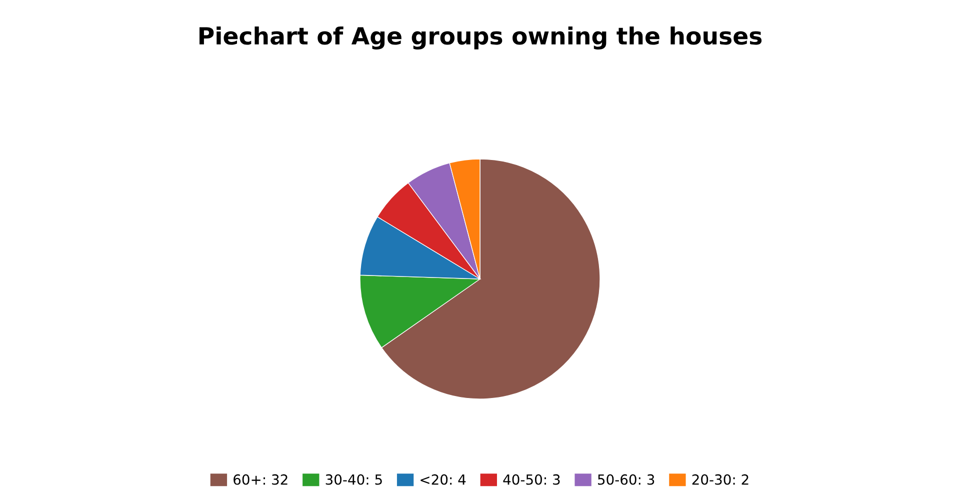 The height and width of the screenshot is (500, 960). What do you see at coordinates (443, 479) in the screenshot?
I see `legend-label: <20: 4` at bounding box center [443, 479].